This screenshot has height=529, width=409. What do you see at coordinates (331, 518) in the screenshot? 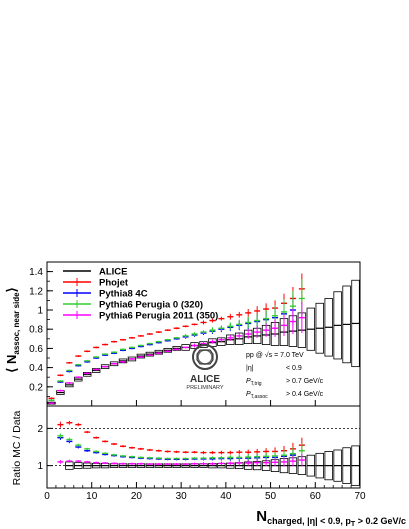
I see `x-axis-label: Ncharged, |η| < 0.9, pT > 0.2 GeV/c` at bounding box center [331, 518].